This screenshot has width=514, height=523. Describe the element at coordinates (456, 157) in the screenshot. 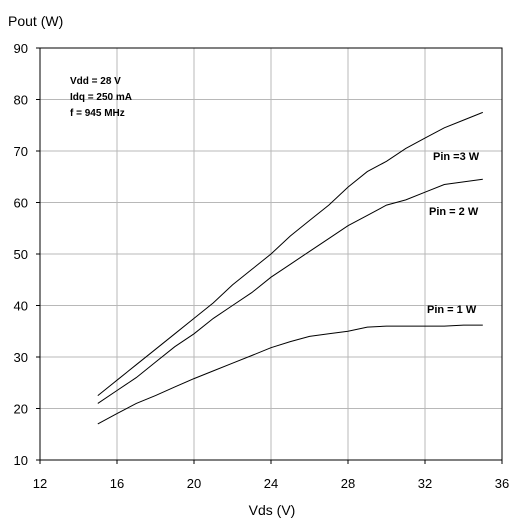

I see `series-label-pin-3w: Pin =3 W` at that location.